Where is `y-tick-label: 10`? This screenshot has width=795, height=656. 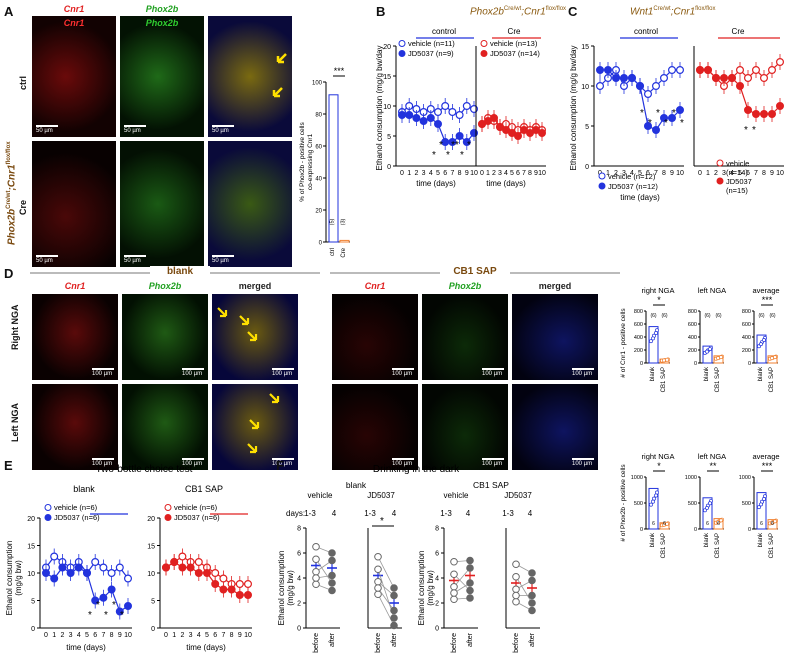
y-tick-label: 10 is located at coordinates (585, 87).